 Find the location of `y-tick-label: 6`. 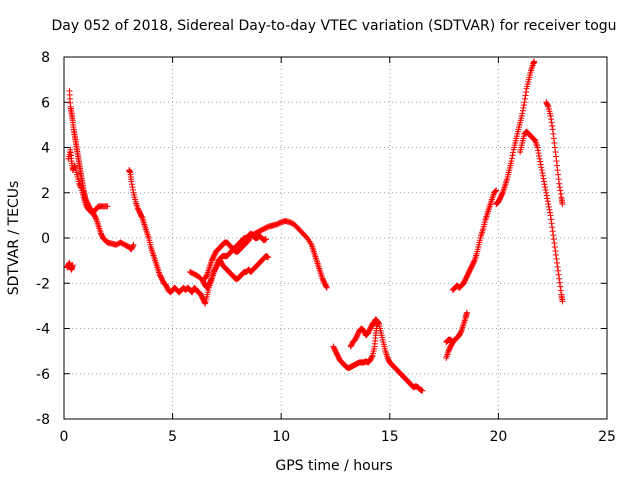

y-tick-label: 6 is located at coordinates (45, 103).